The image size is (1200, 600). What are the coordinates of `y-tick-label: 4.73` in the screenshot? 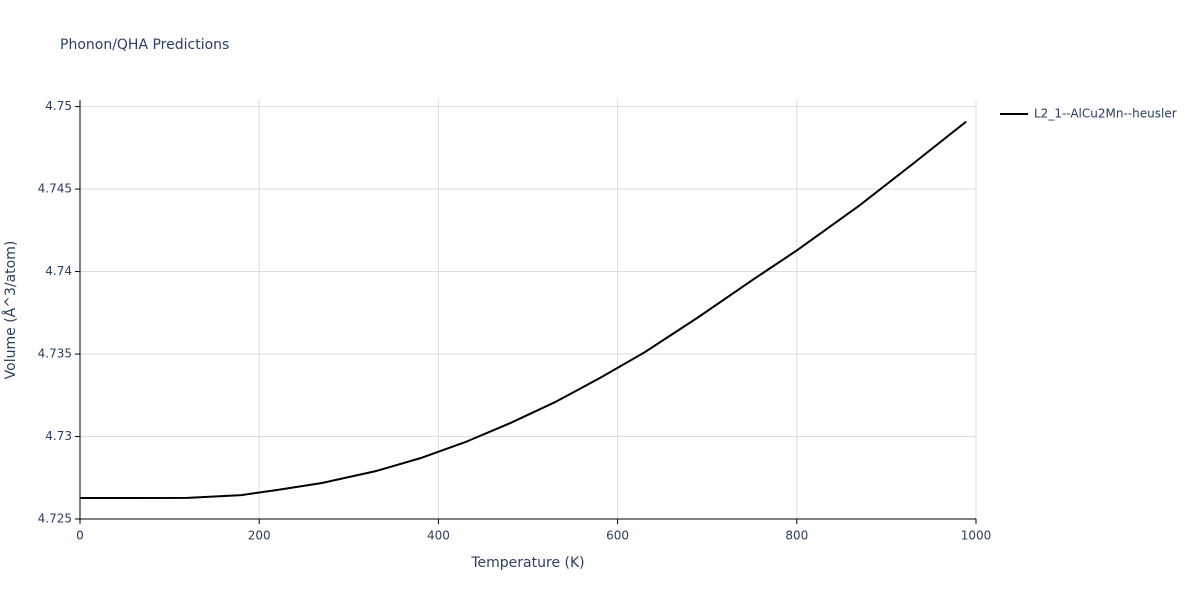 It's located at (58, 436).